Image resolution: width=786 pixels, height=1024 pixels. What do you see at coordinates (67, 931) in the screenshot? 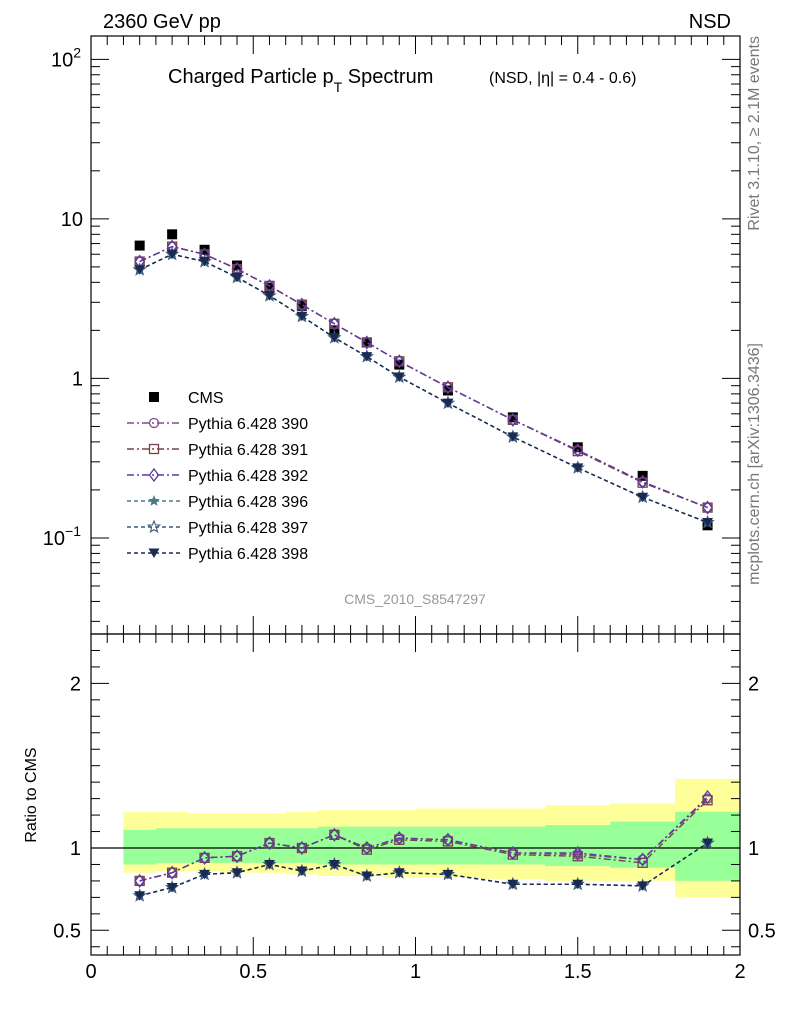
I see `ratio-y-tick-label: 0.5` at bounding box center [67, 931].